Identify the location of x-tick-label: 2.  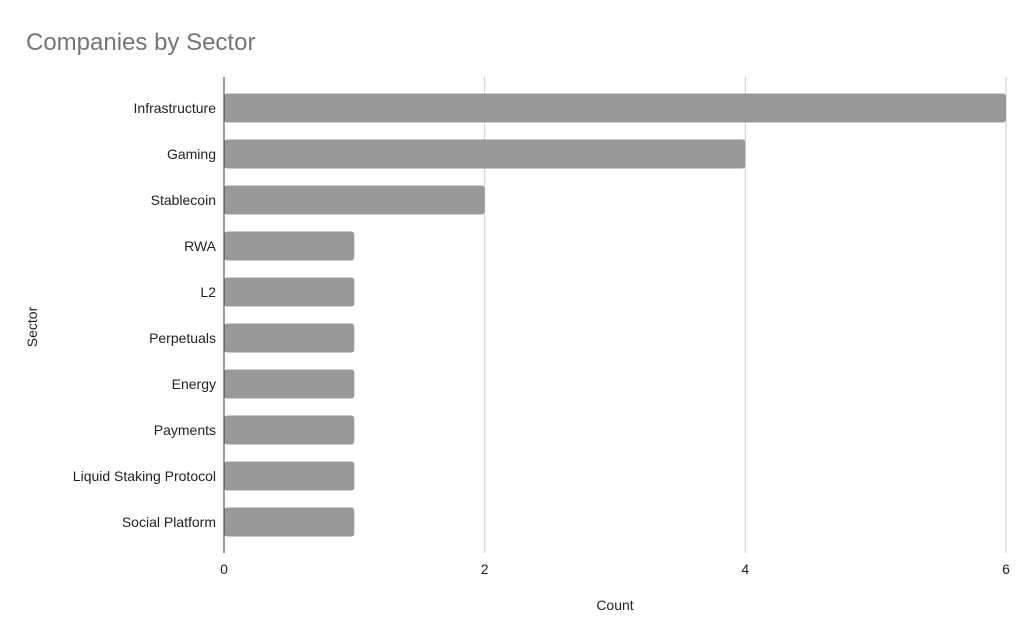
(485, 569).